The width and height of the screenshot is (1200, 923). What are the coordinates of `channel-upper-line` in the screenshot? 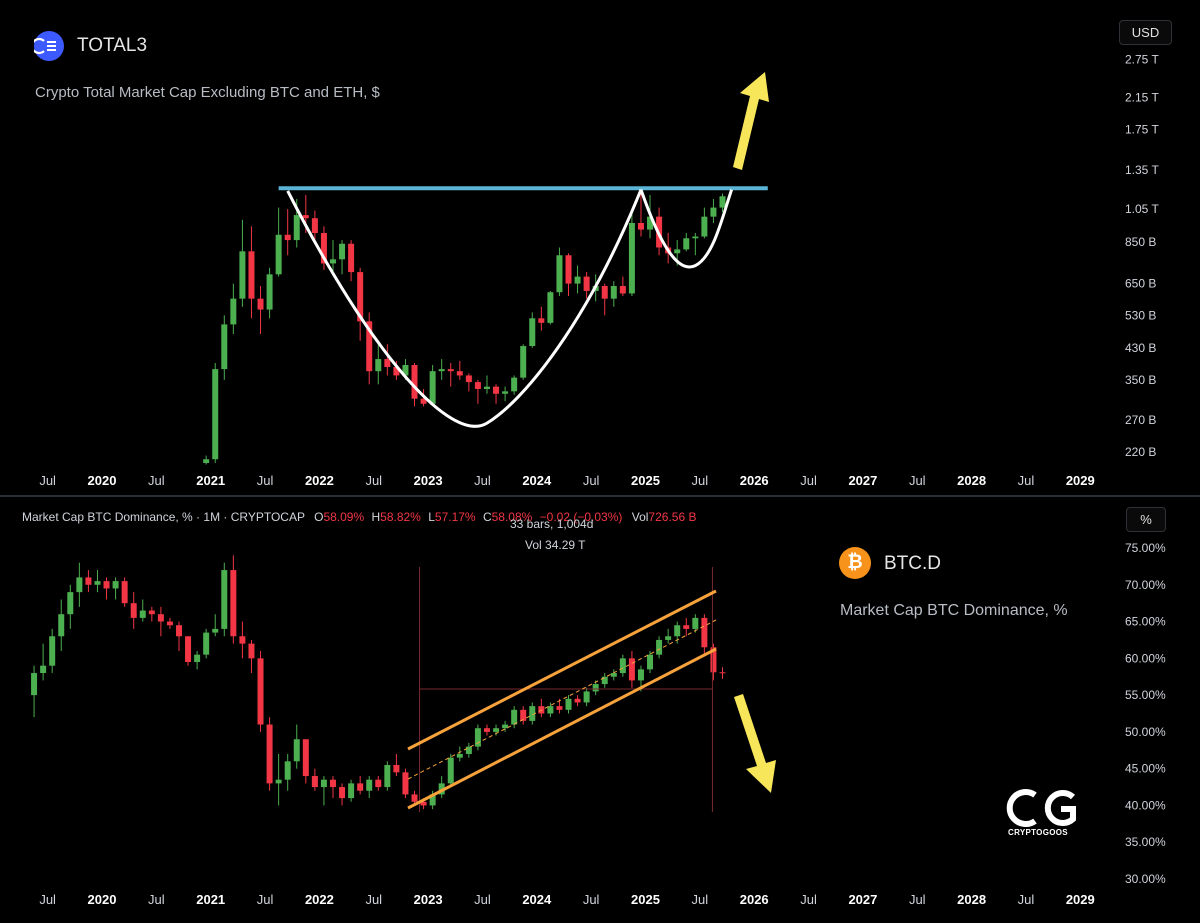 It's located at (562, 670).